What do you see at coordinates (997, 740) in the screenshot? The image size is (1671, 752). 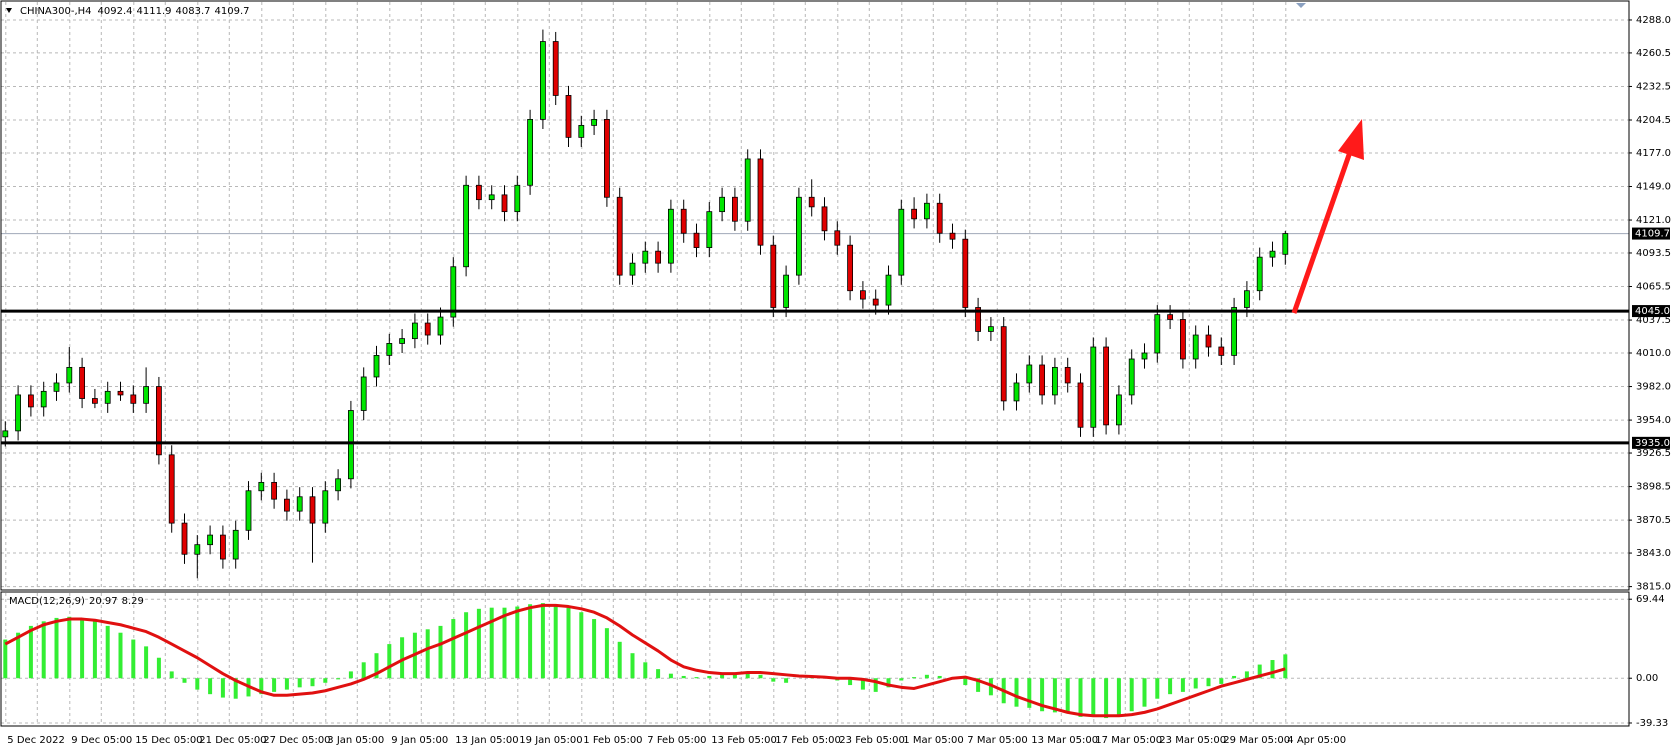 I see `x-tick-label: 7 Mar 05:00` at bounding box center [997, 740].